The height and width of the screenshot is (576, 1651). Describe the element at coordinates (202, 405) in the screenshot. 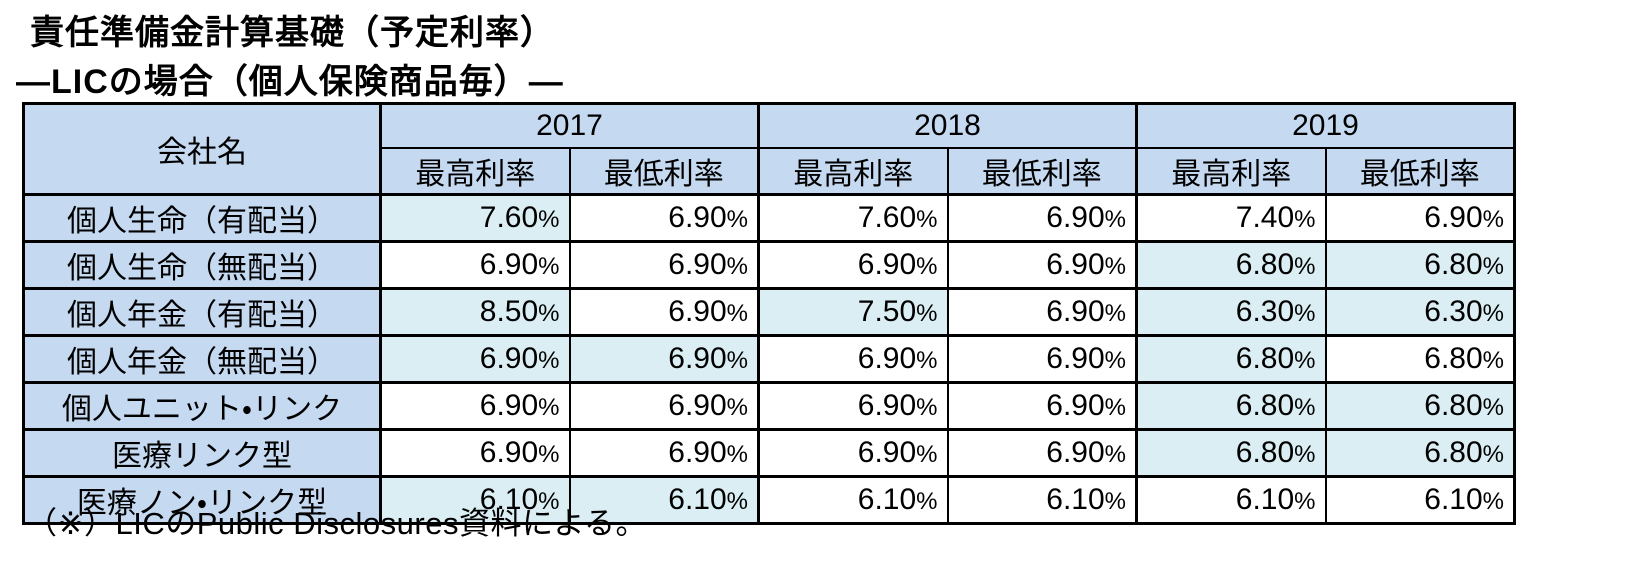

I see `company-cell: 個人ユニット・リンク` at that location.